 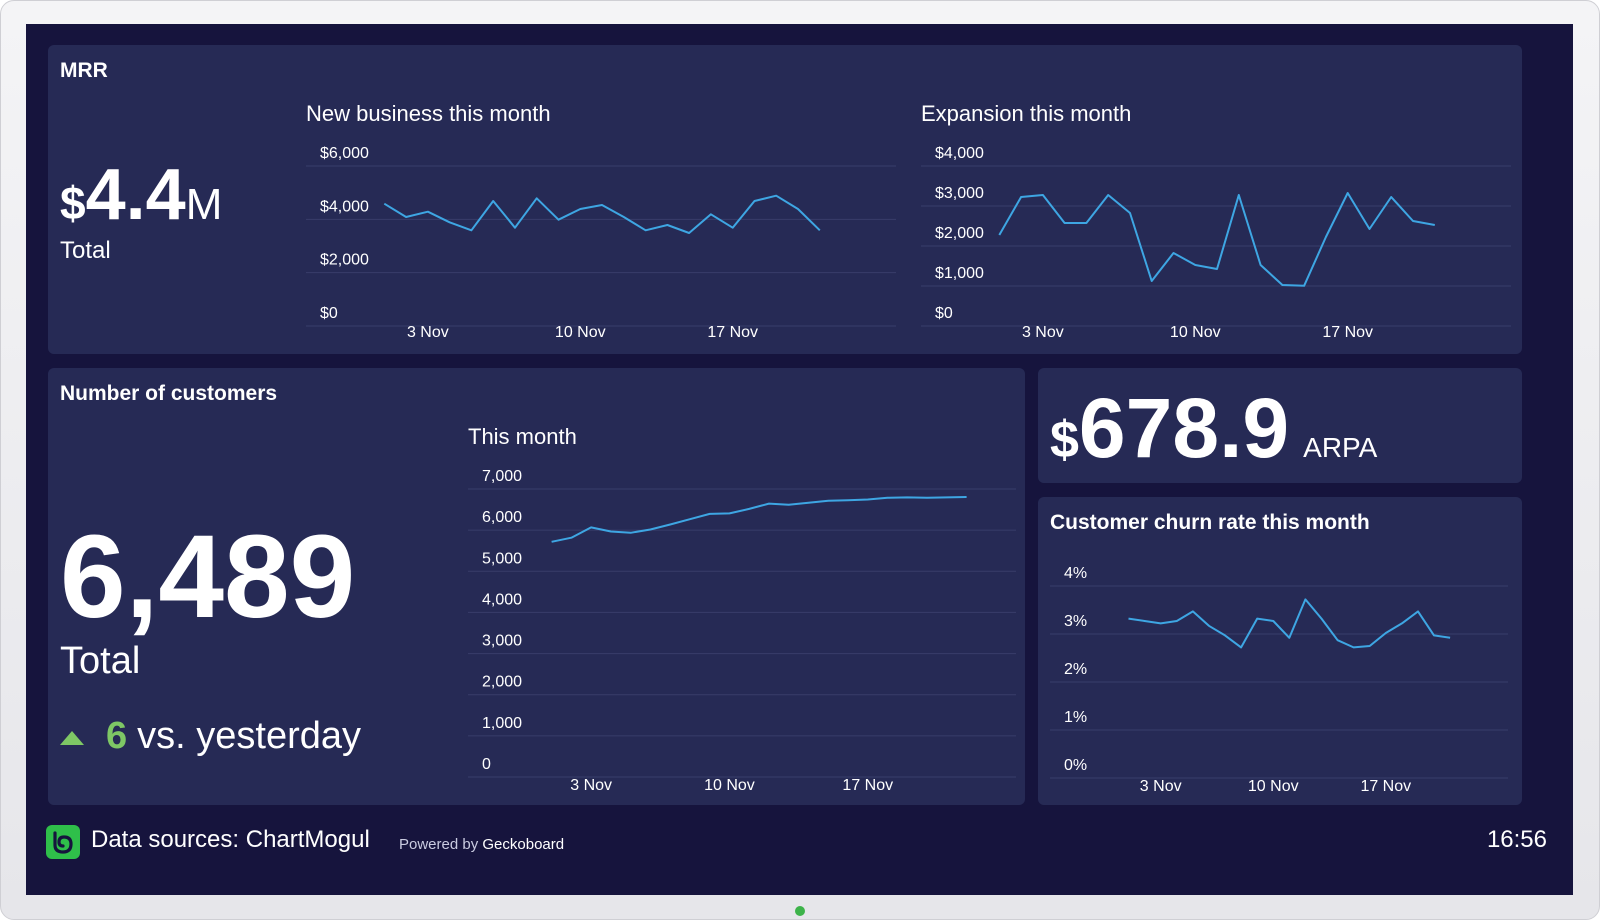 I want to click on arpa-currency: $, so click(x=1064, y=440).